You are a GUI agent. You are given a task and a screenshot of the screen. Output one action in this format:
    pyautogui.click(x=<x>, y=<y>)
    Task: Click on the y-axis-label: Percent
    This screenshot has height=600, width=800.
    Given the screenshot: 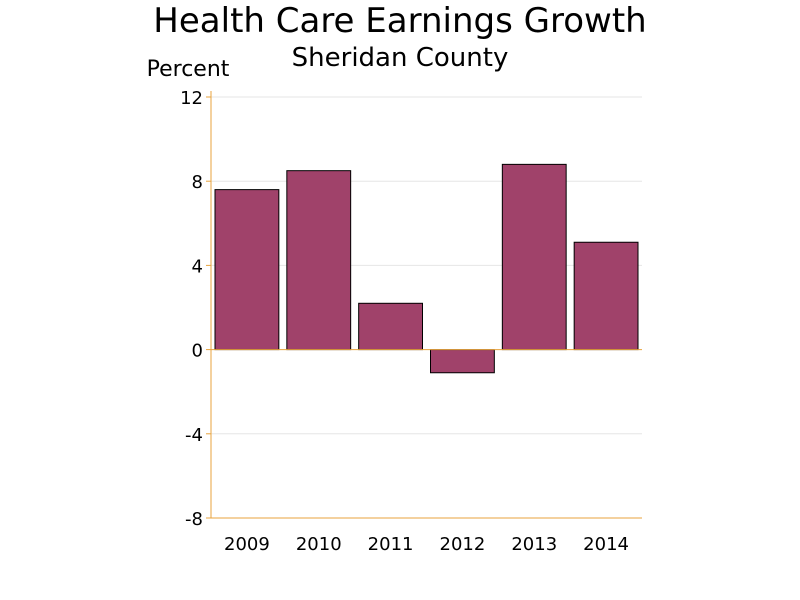 What is the action you would take?
    pyautogui.click(x=188, y=69)
    